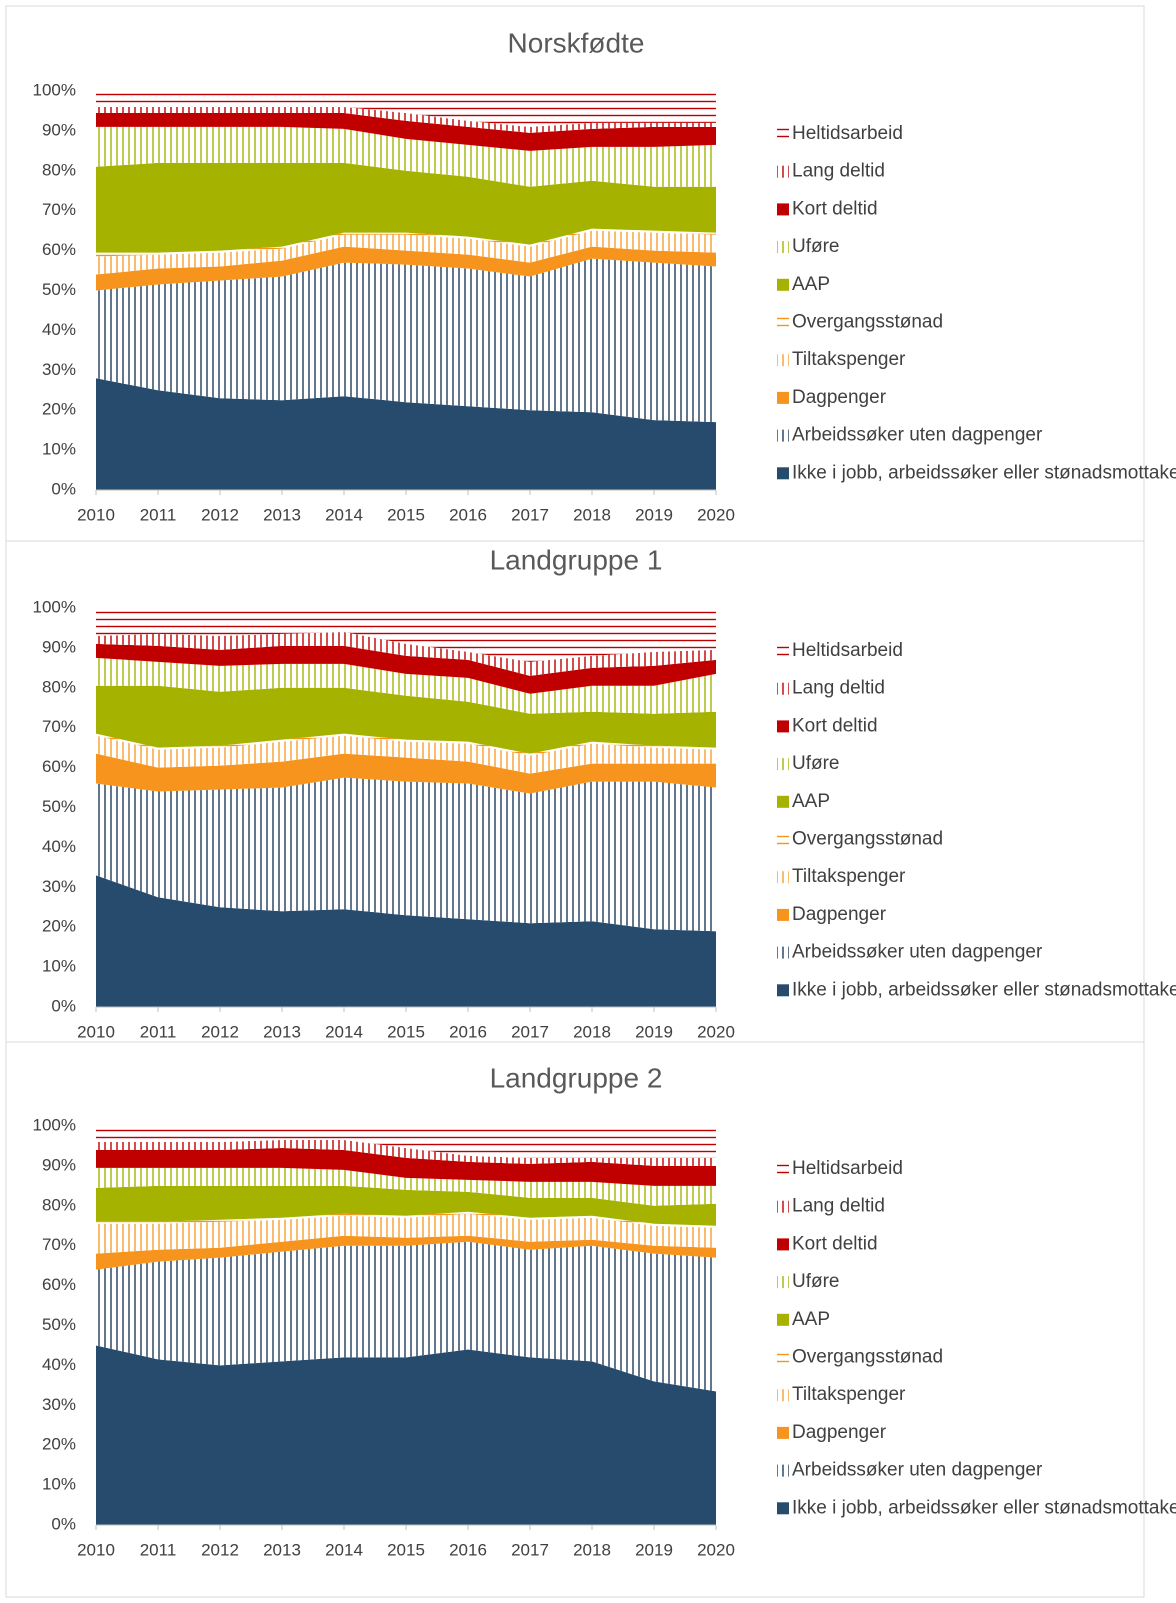 This screenshot has width=1176, height=1603. Describe the element at coordinates (63, 488) in the screenshot. I see `y-tick-label: 0%` at that location.